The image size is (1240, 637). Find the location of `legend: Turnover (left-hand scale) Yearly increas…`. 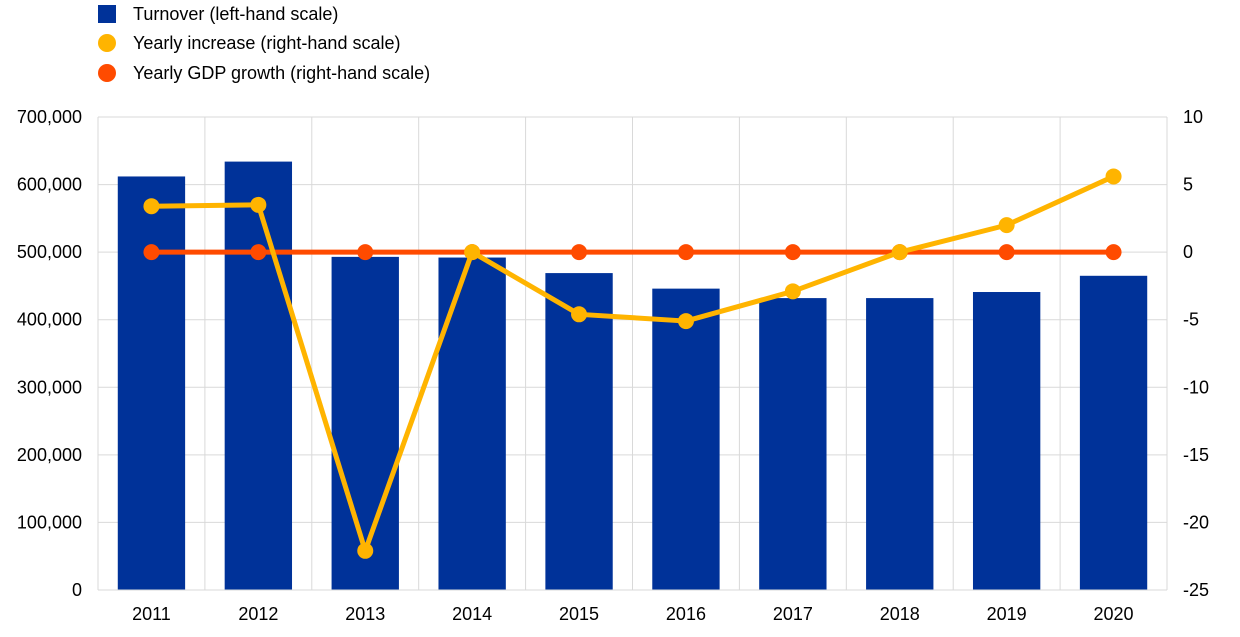

legend: Turnover (left-hand scale) Yearly increas… is located at coordinates (264, 43).